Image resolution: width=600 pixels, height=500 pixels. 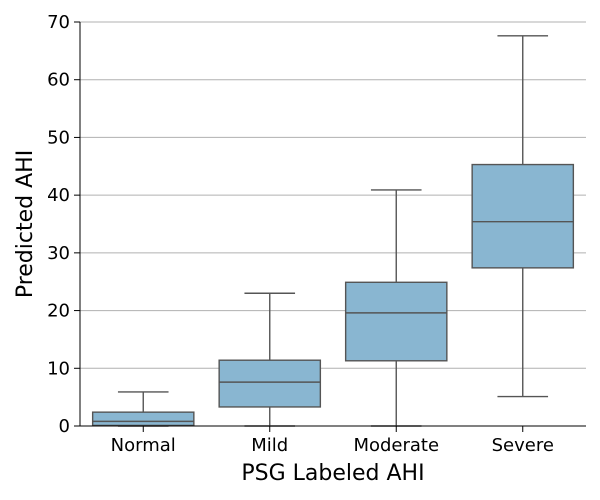 I want to click on y-tick-label-20: 20, so click(x=58, y=311).